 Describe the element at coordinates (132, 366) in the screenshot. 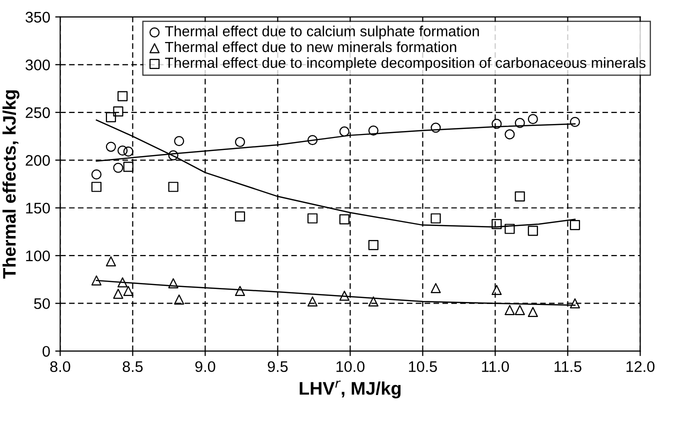

I see `x-tick-label: 8.5` at that location.